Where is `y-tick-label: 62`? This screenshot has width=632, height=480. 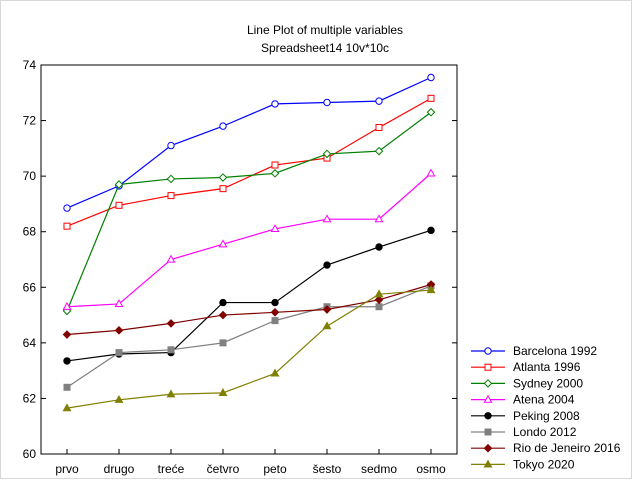 y-tick-label: 62 is located at coordinates (30, 398).